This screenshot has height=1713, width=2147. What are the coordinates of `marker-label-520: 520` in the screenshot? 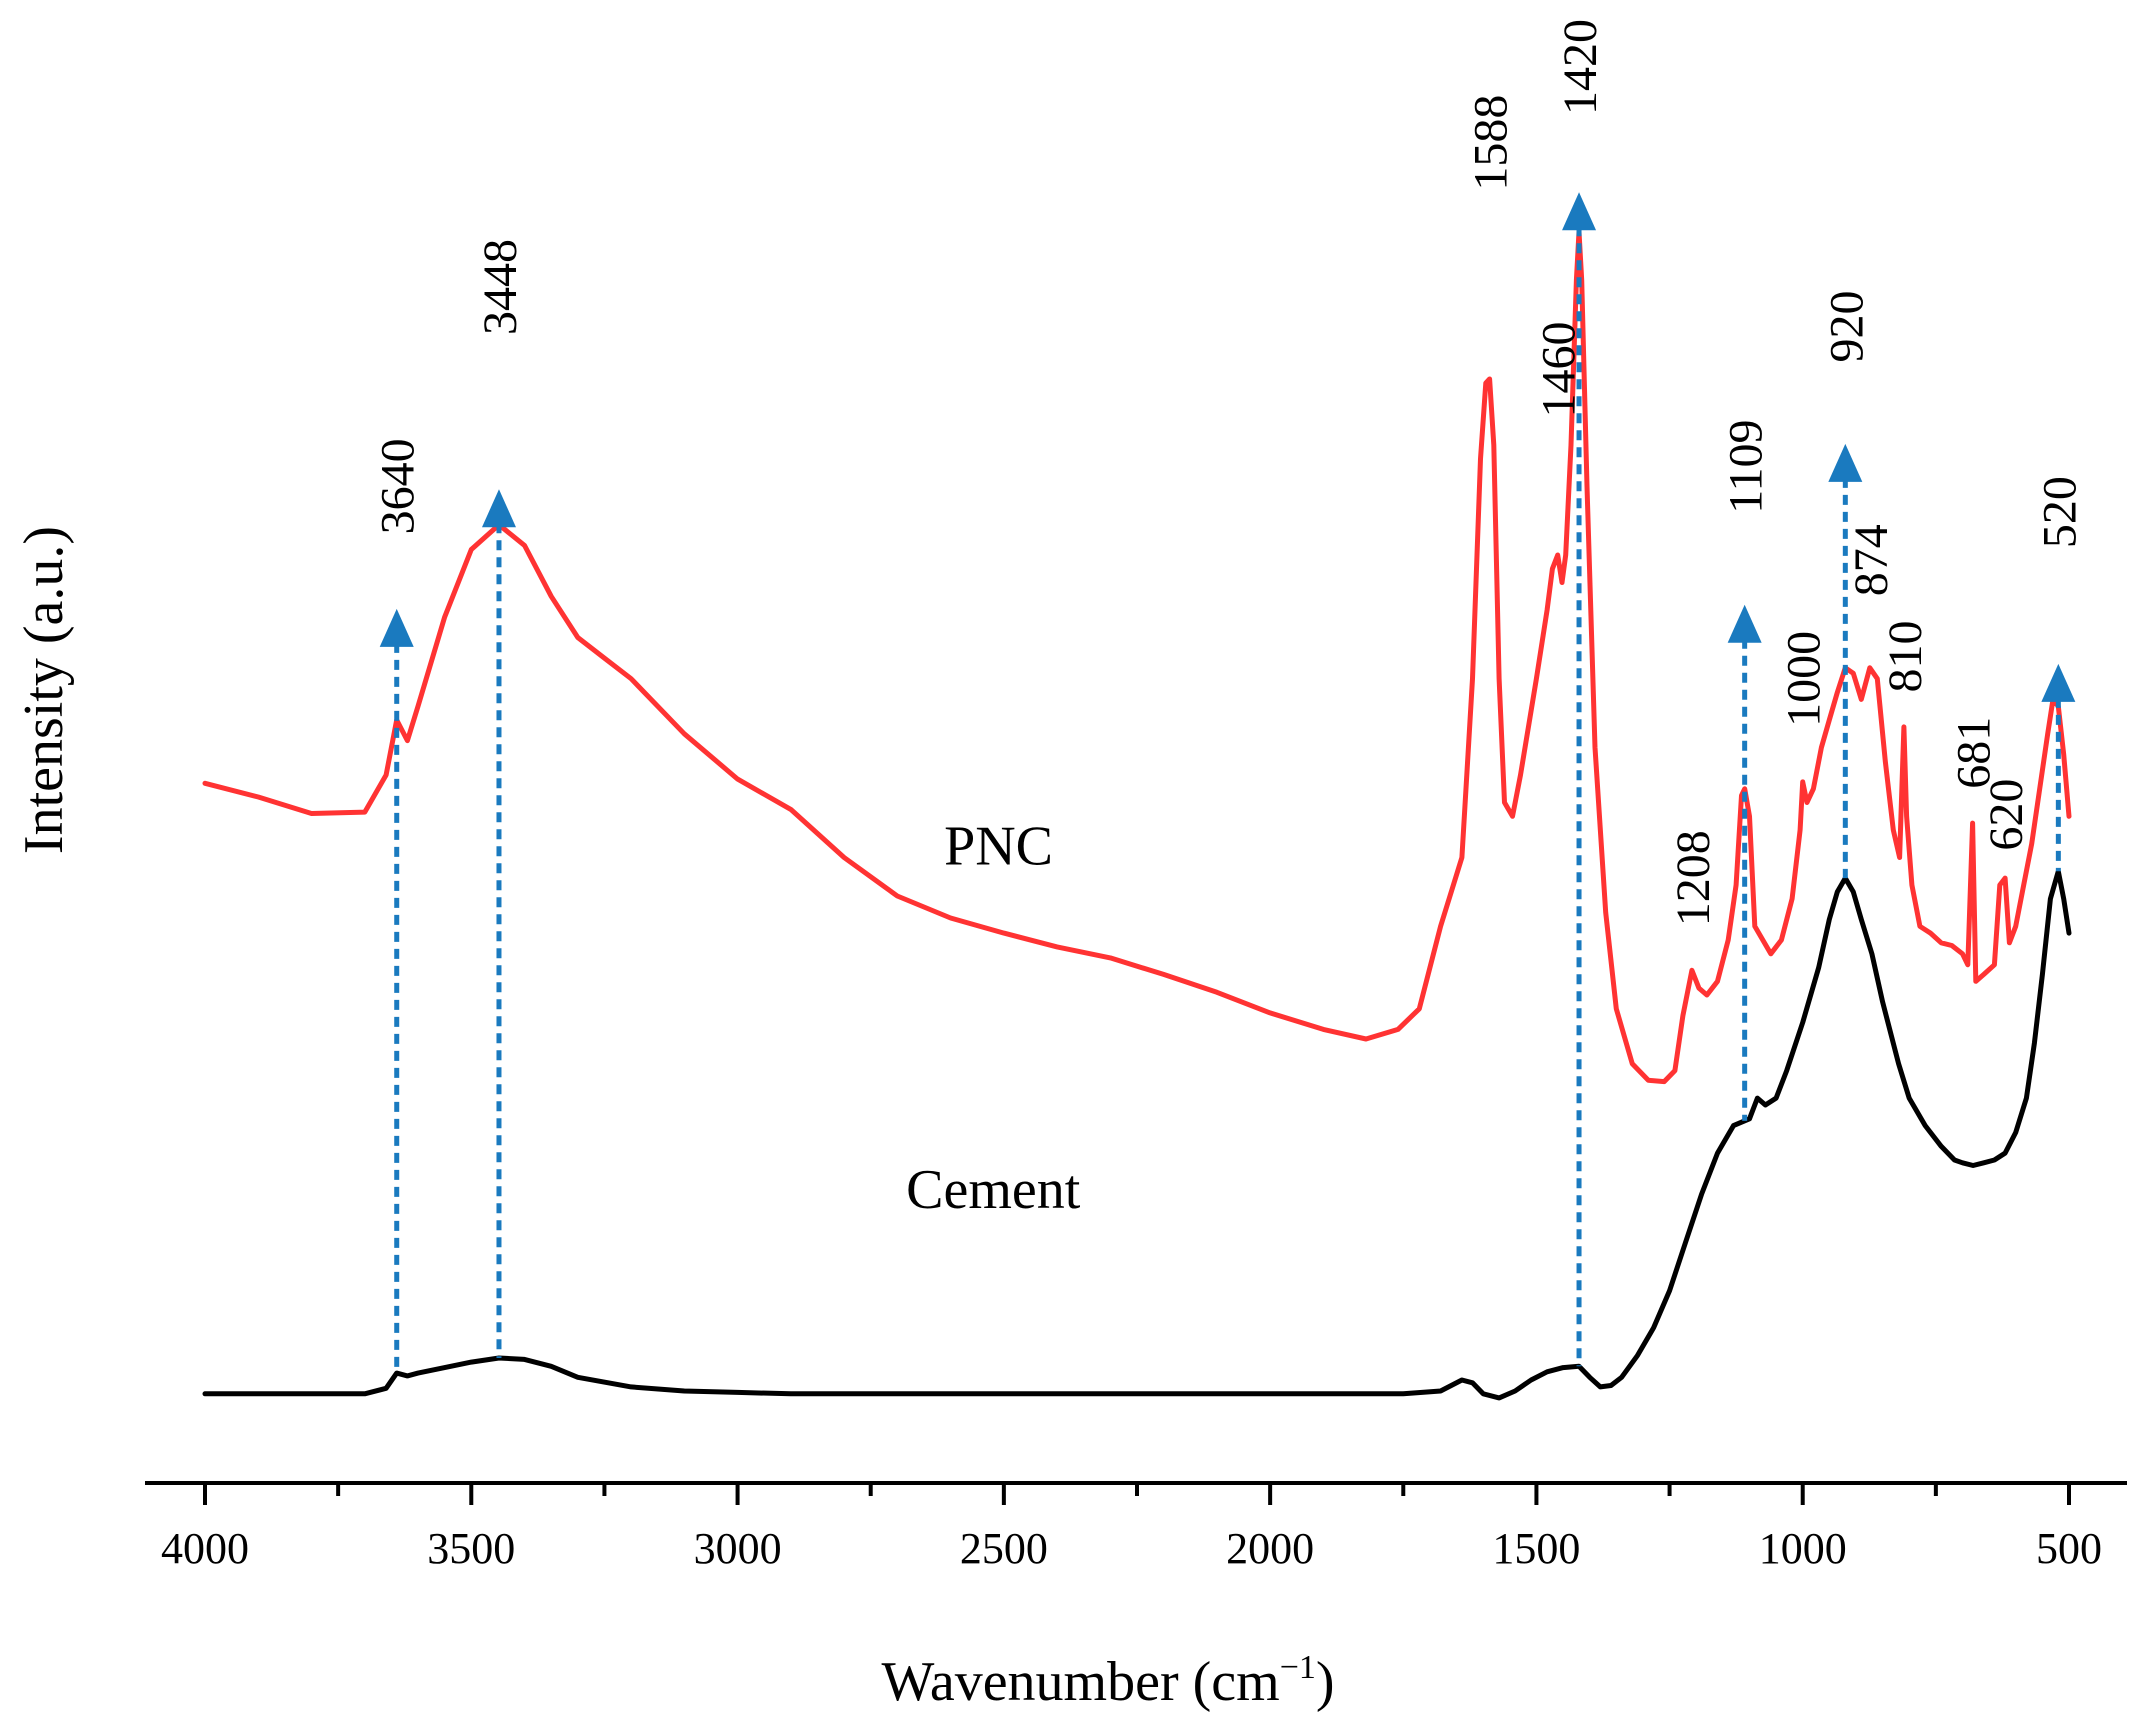 It's located at (2059, 512).